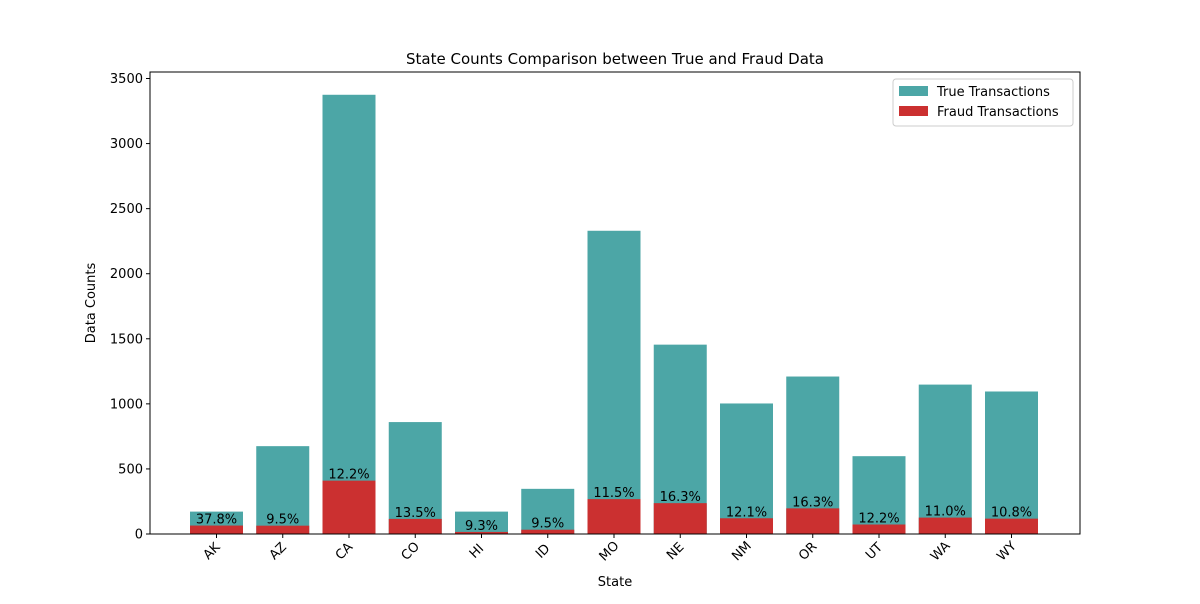 This screenshot has height=604, width=1200. I want to click on fraud-bar-ca, so click(349, 507).